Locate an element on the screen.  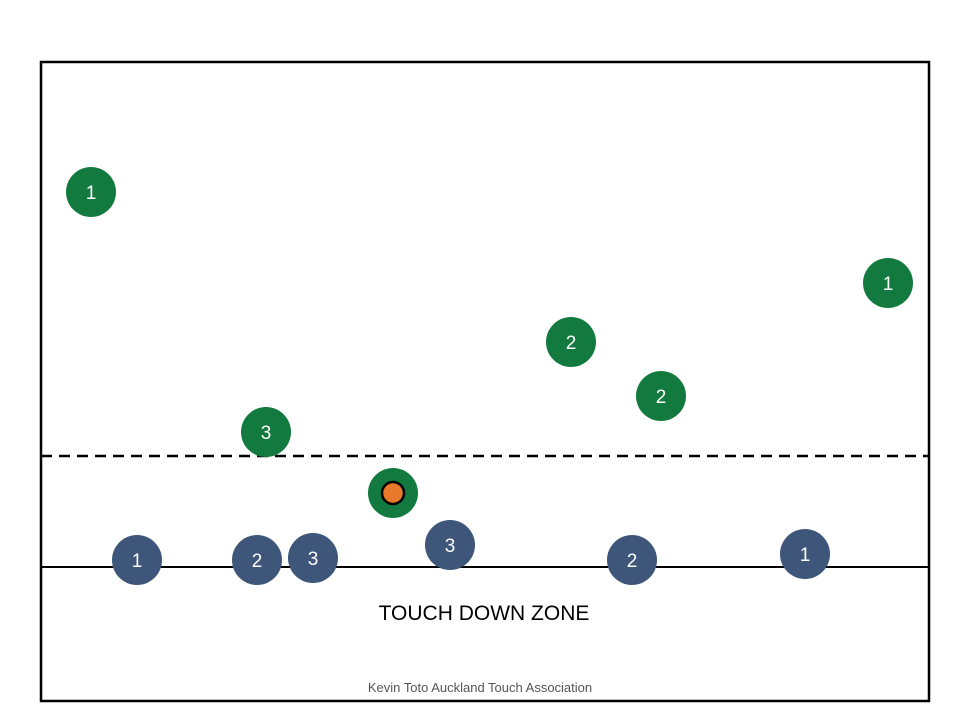
defence-player-1-right: 1 is located at coordinates (805, 554).